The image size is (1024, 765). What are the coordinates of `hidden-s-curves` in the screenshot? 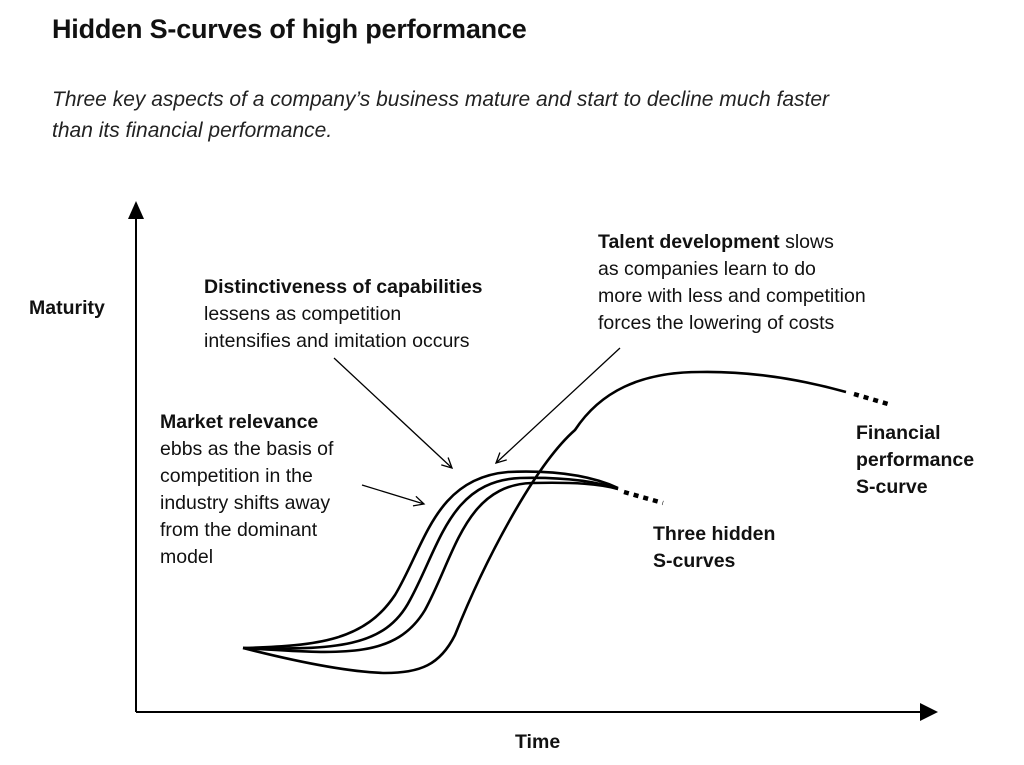 It's located at (453, 562).